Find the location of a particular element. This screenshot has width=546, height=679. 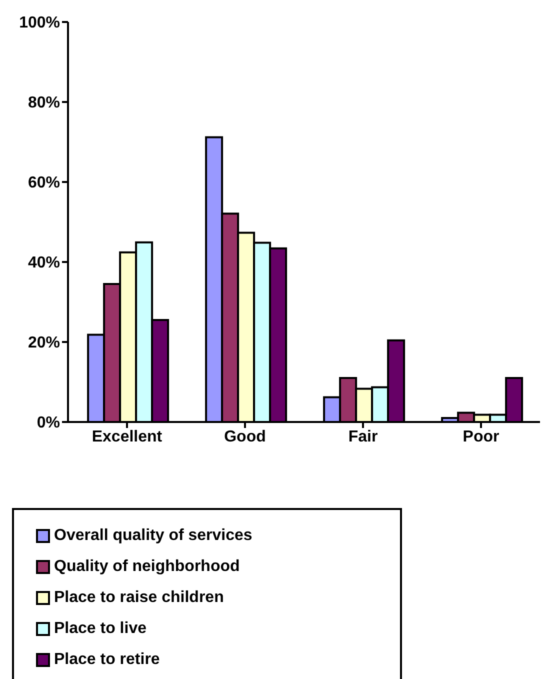

legend-label: Quality of neighborhood is located at coordinates (147, 567).